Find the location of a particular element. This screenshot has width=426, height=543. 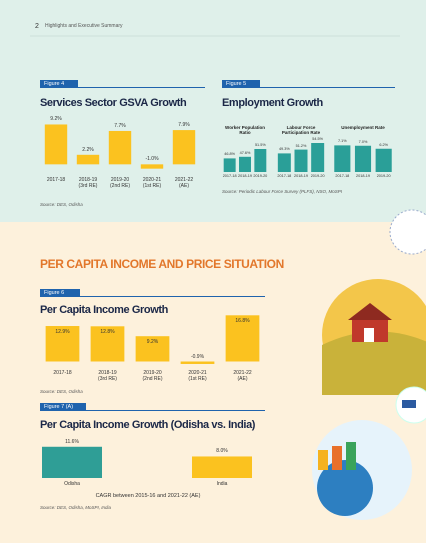

value-label: 2.2% is located at coordinates (88, 149).